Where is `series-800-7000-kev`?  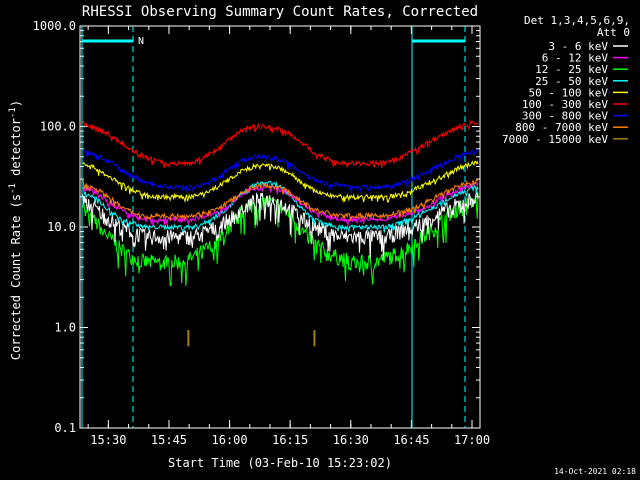 series-800-7000-kev is located at coordinates (280, 200).